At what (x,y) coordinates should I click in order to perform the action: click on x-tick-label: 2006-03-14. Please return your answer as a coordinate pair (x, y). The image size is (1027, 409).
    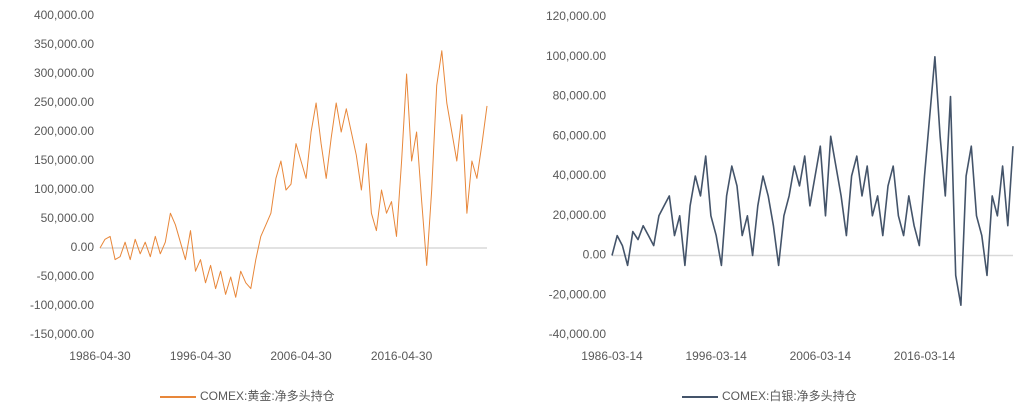
    Looking at the image, I should click on (821, 356).